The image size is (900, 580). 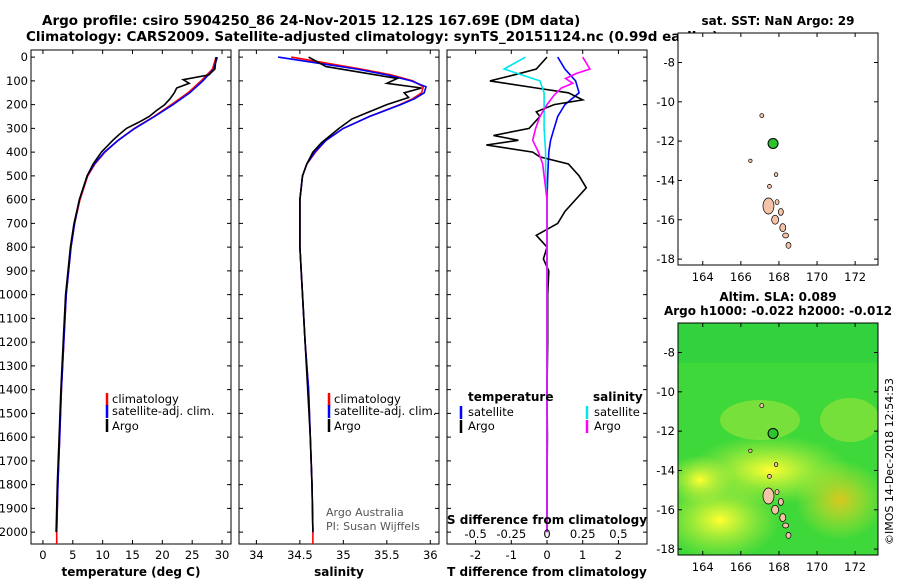 I want to click on depth-tick-label: 1500, so click(x=14, y=413).